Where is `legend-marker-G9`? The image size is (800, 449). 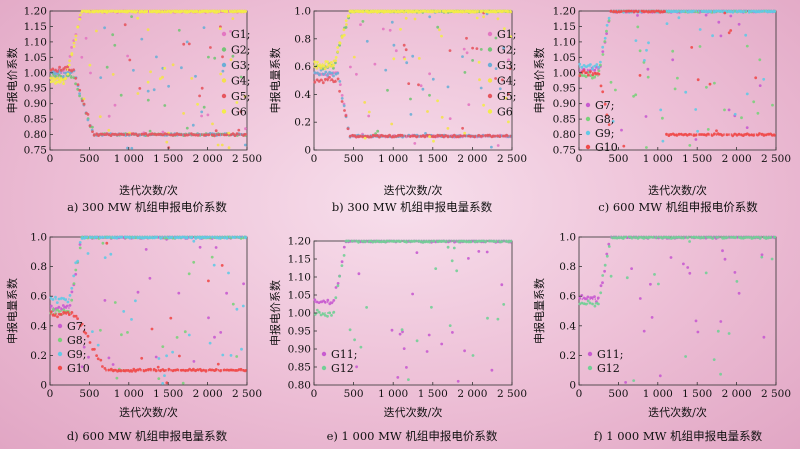 legend-marker-G9 is located at coordinates (588, 133).